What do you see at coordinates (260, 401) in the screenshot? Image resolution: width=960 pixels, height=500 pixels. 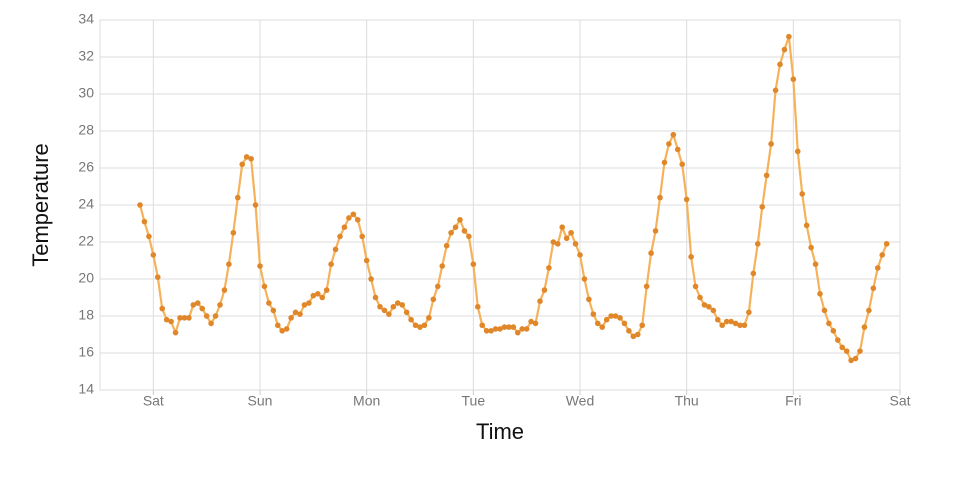 I see `x-tick-label: Sun` at bounding box center [260, 401].